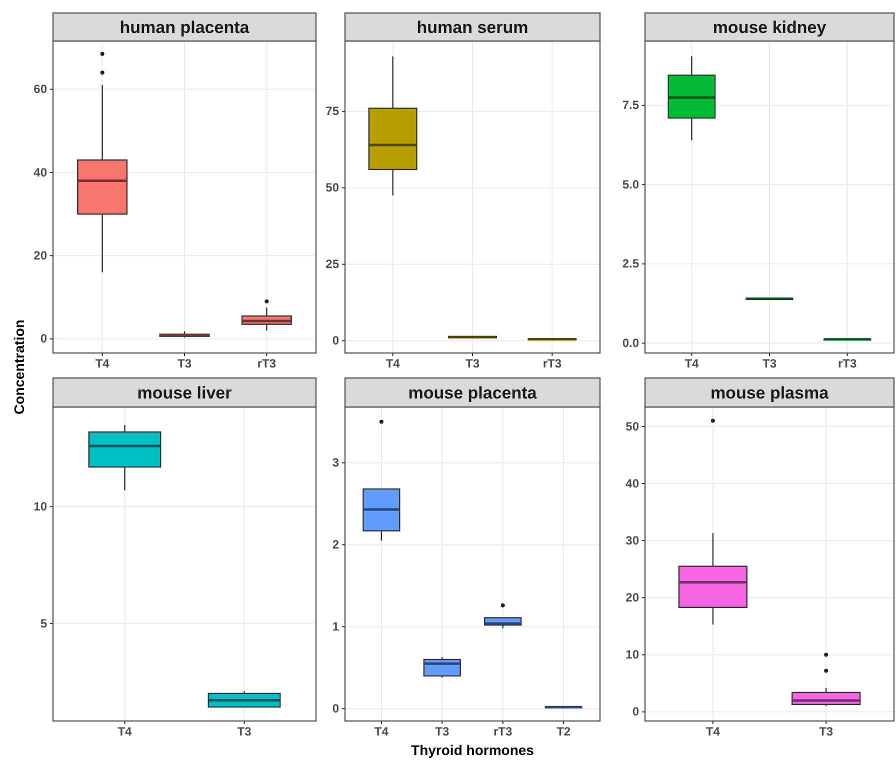 Image resolution: width=896 pixels, height=760 pixels. Describe the element at coordinates (631, 263) in the screenshot. I see `y-tick-label: 2.5` at that location.